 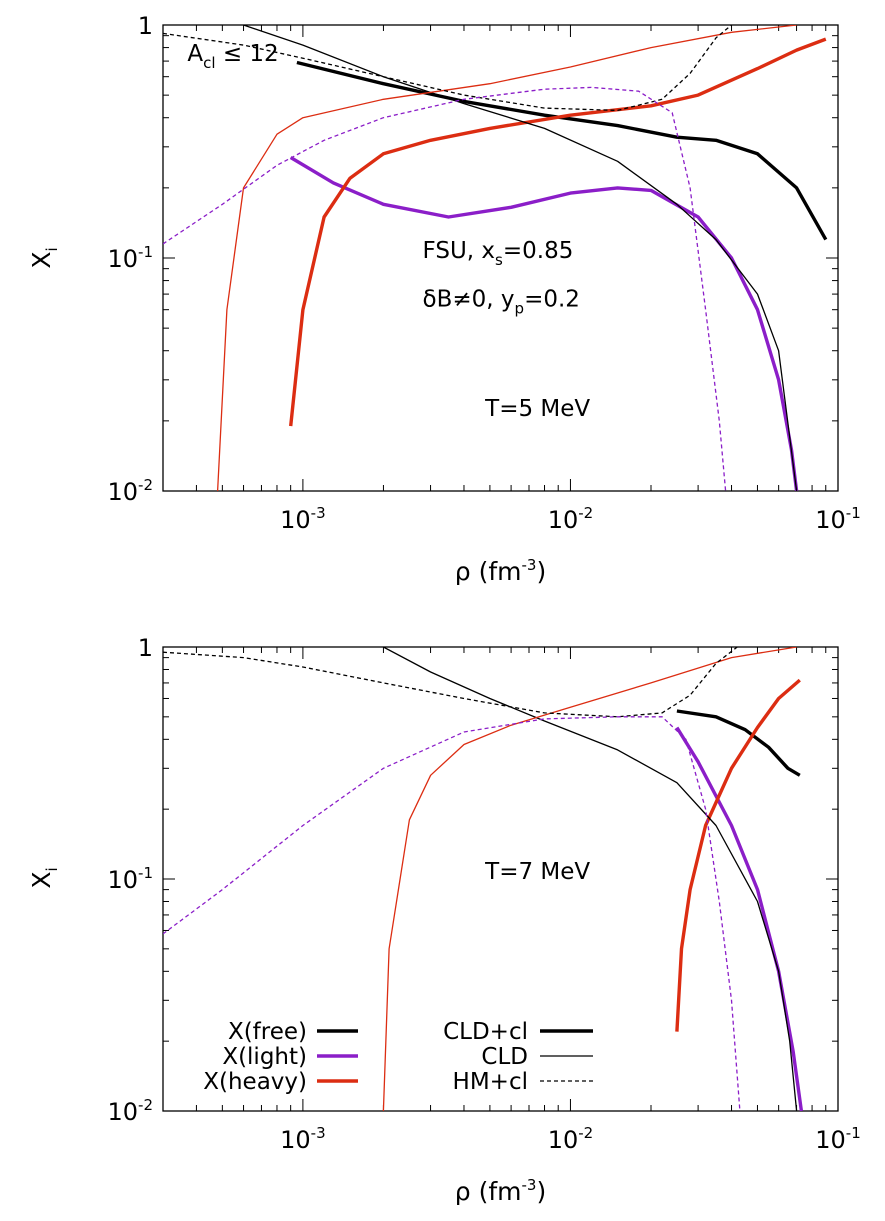 What do you see at coordinates (130, 258) in the screenshot?
I see `top-y-tick-label: 10⁻¹` at bounding box center [130, 258].